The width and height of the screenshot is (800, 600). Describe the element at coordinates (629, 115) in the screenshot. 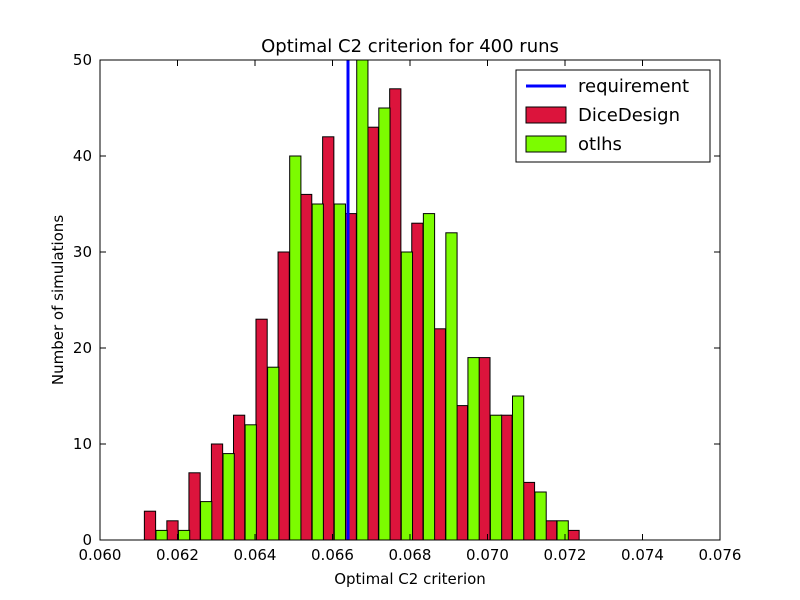

I see `legend-label-dicedesign: DiceDesign` at that location.